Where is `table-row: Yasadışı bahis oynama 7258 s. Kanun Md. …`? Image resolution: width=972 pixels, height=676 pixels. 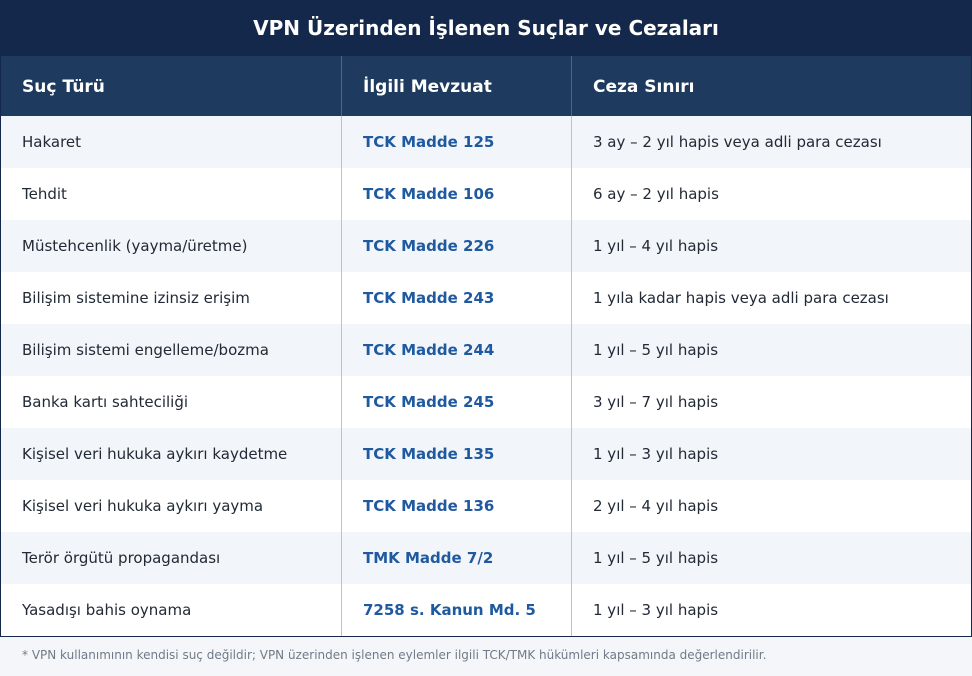
table-row: Yasadışı bahis oynama 7258 s. Kanun Md. … is located at coordinates (486, 610).